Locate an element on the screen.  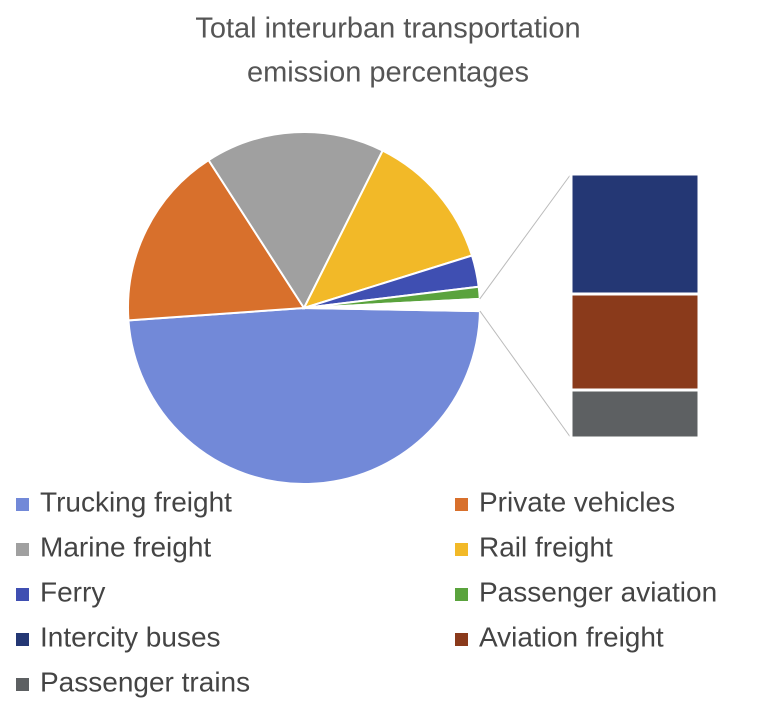
legend-label: Aviation freight is located at coordinates (571, 636).